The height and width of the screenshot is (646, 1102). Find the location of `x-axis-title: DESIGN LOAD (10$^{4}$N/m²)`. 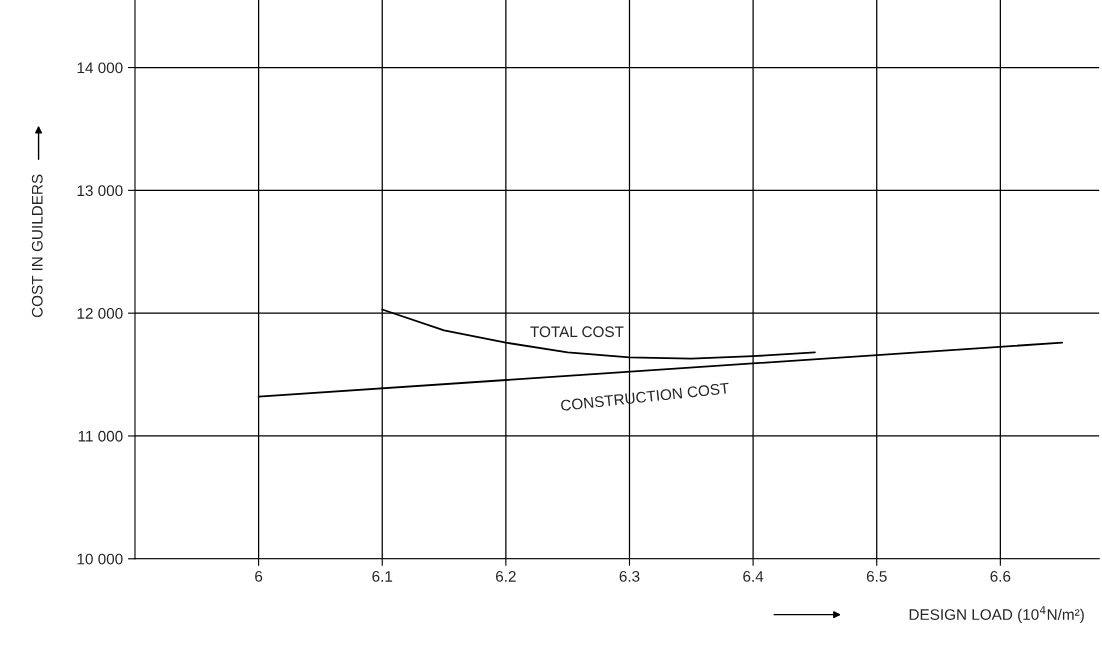

x-axis-title: DESIGN LOAD (10$^{4}$N/m²) is located at coordinates (996, 614).